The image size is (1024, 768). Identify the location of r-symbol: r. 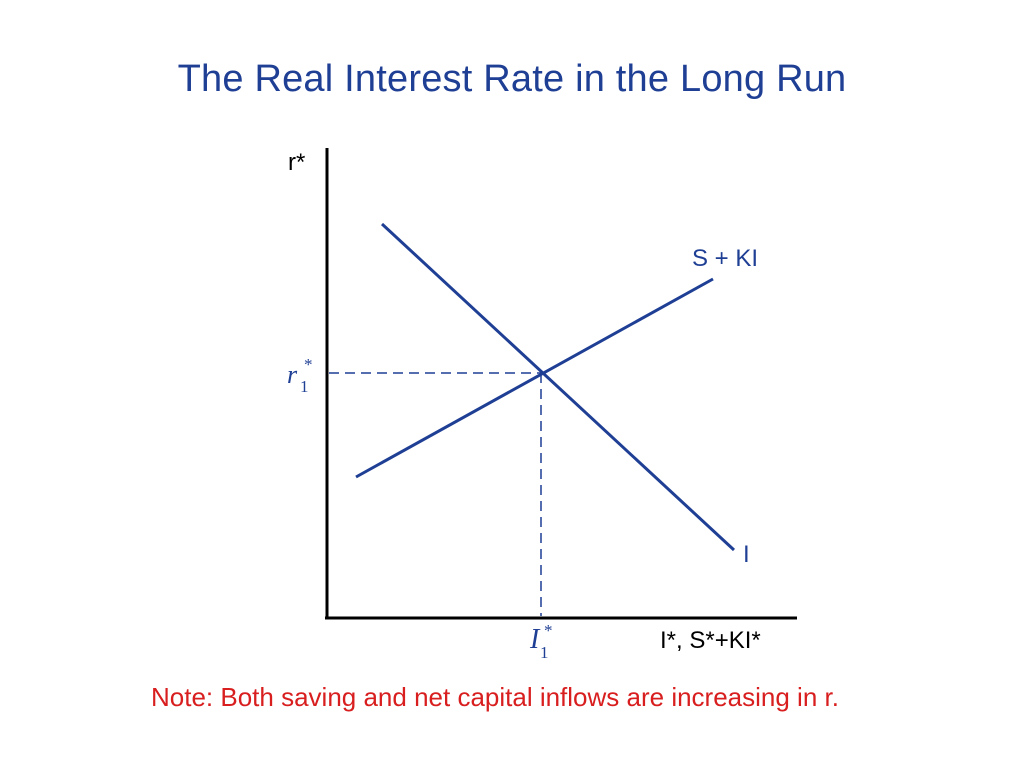
(292, 374).